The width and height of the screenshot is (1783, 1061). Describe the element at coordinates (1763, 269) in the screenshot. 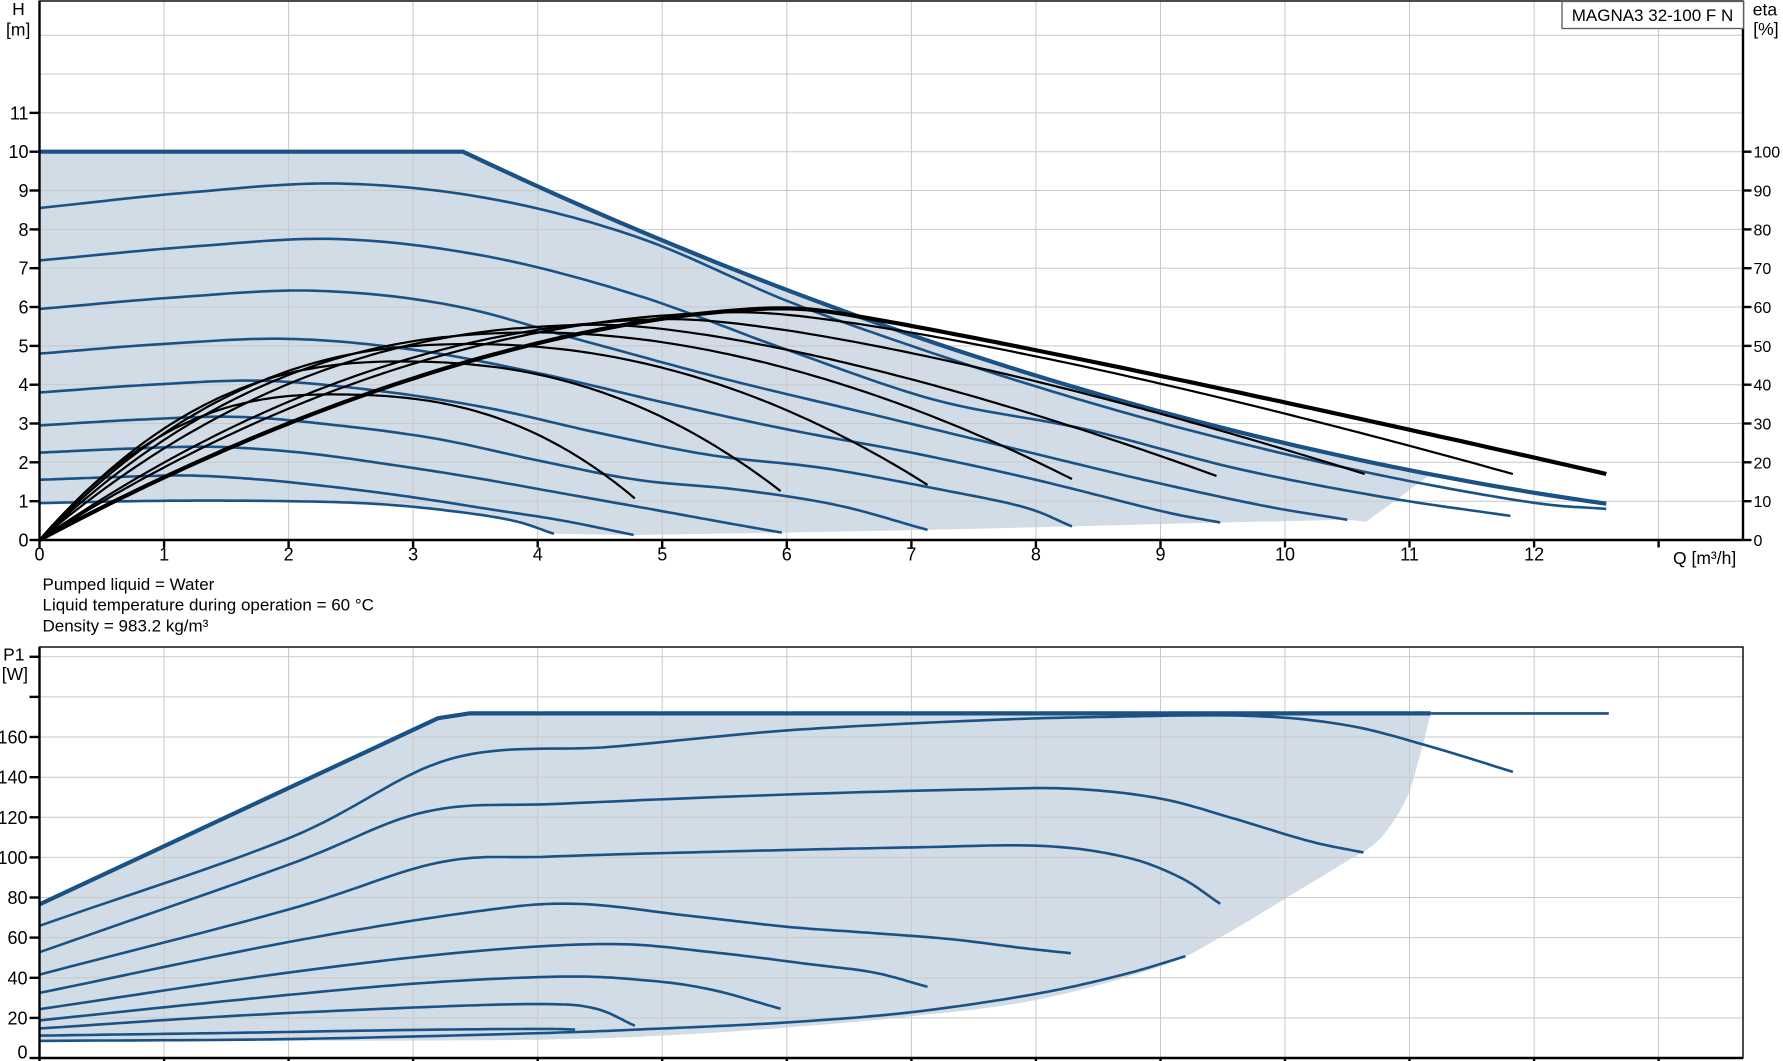

I see `svg-text: 70` at that location.